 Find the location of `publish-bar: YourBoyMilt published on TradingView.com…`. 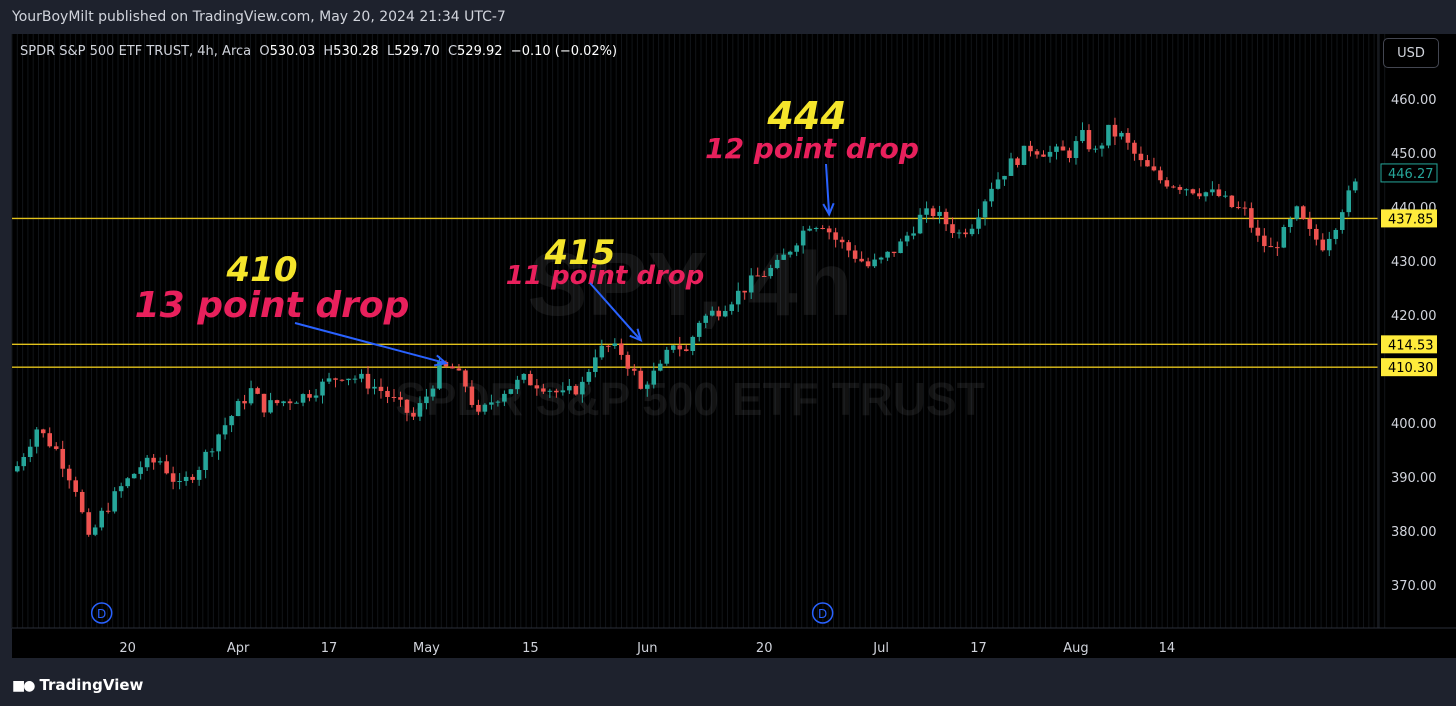

publish-bar: YourBoyMilt published on TradingView.com… is located at coordinates (728, 17).